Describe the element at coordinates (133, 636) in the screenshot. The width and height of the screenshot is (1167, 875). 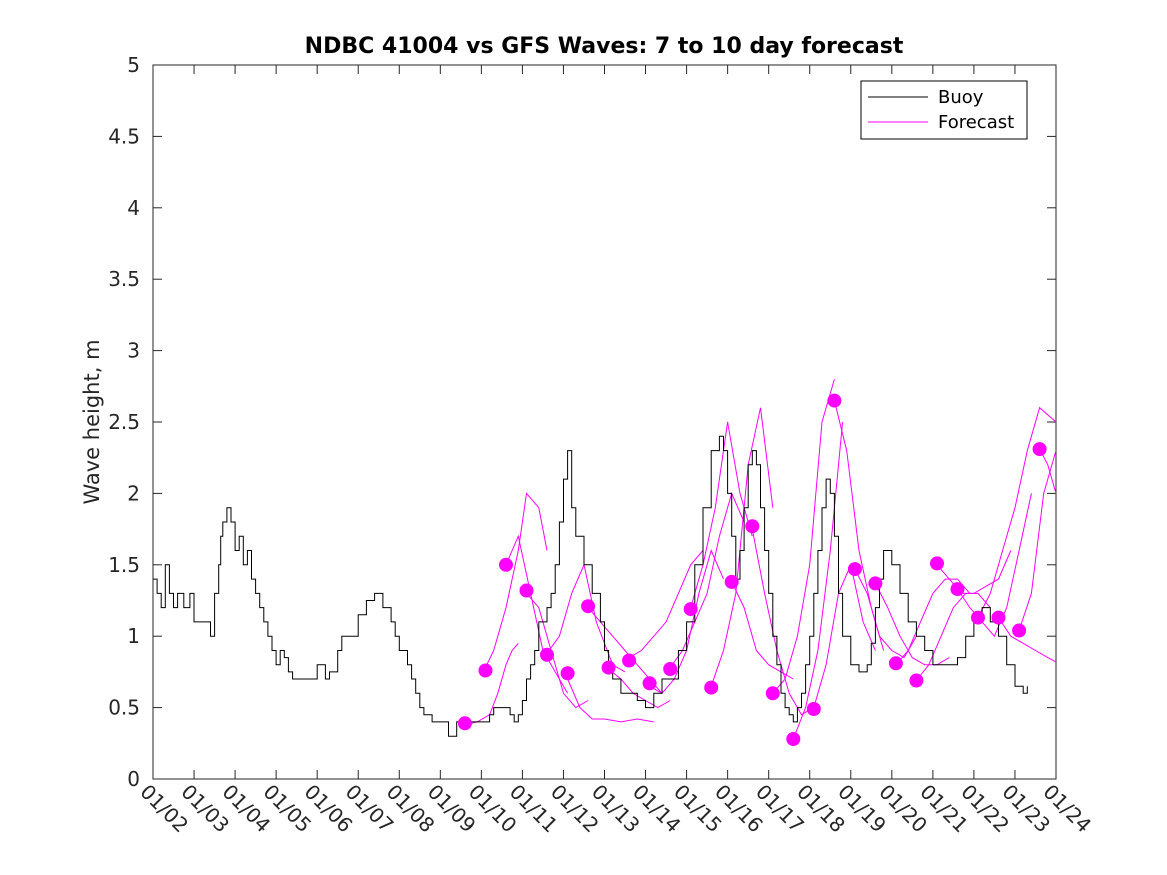
I see `y-tick-label: 1` at that location.